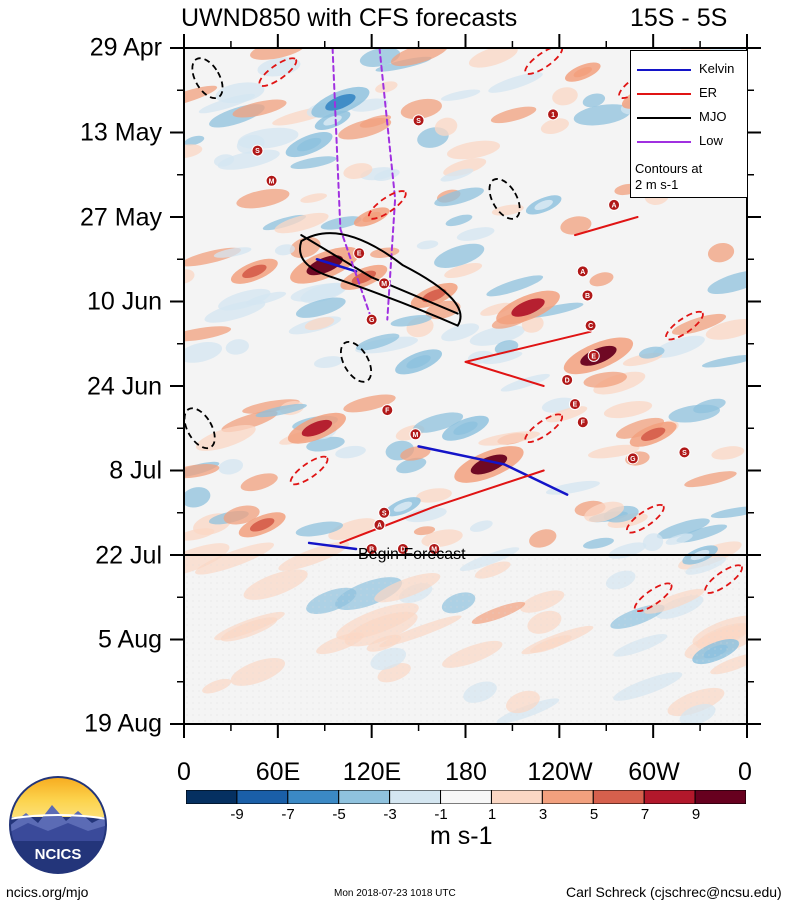 Image resolution: width=809 pixels, height=907 pixels. Describe the element at coordinates (372, 772) in the screenshot. I see `x-tick-label: 120E` at that location.